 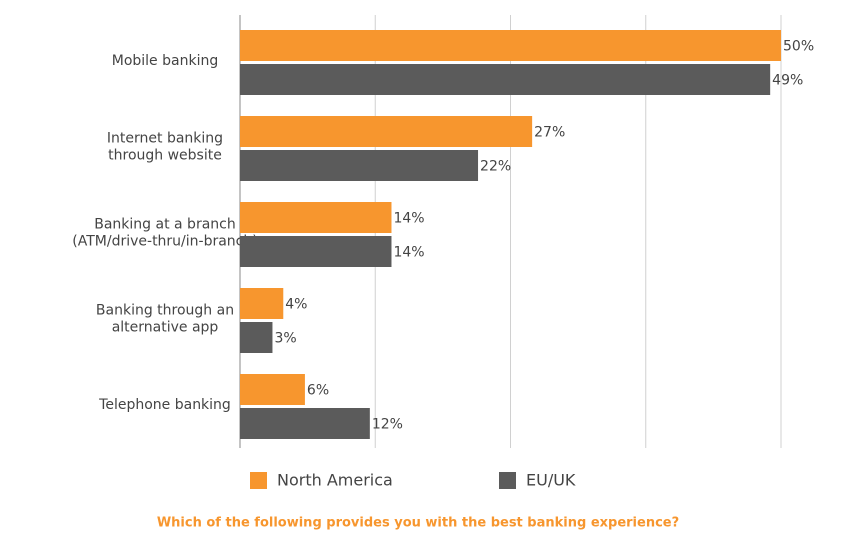 I want to click on legend-label: EU/UK, so click(x=551, y=480).